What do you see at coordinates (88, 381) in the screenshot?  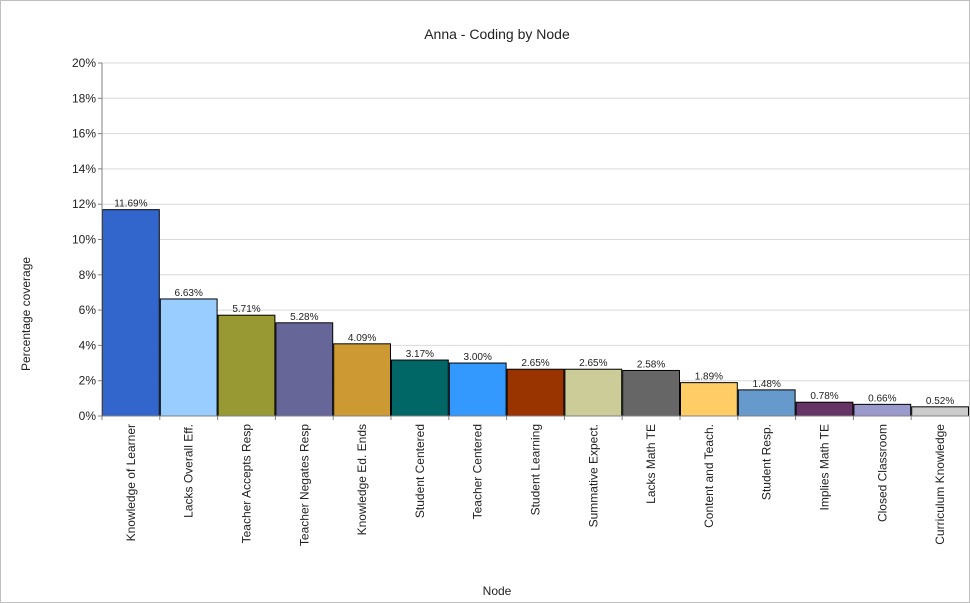 I see `y-tick-label: 2%` at bounding box center [88, 381].